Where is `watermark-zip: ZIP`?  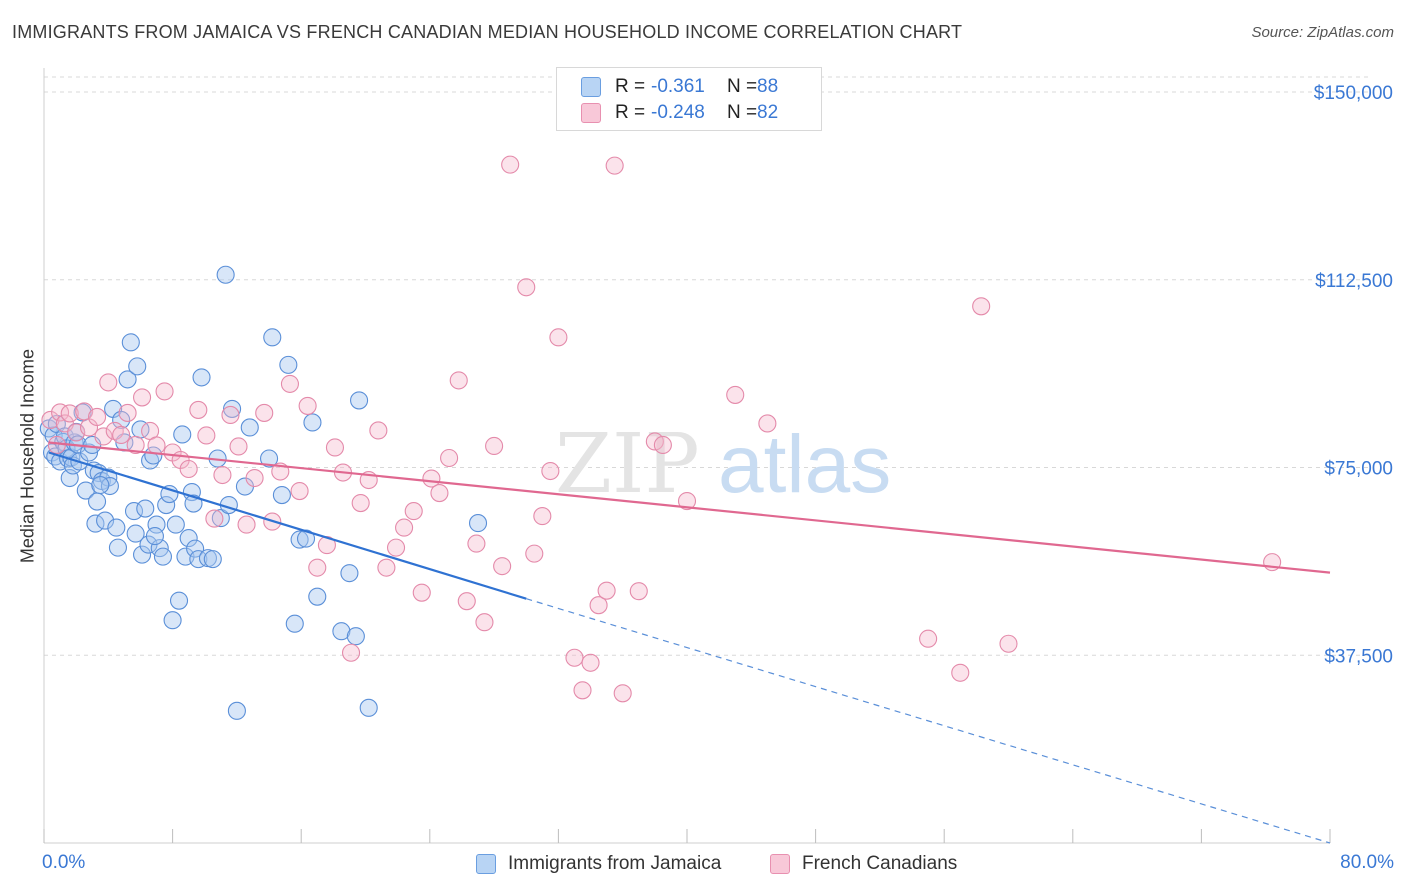 watermark-zip: ZIP is located at coordinates (627, 464).